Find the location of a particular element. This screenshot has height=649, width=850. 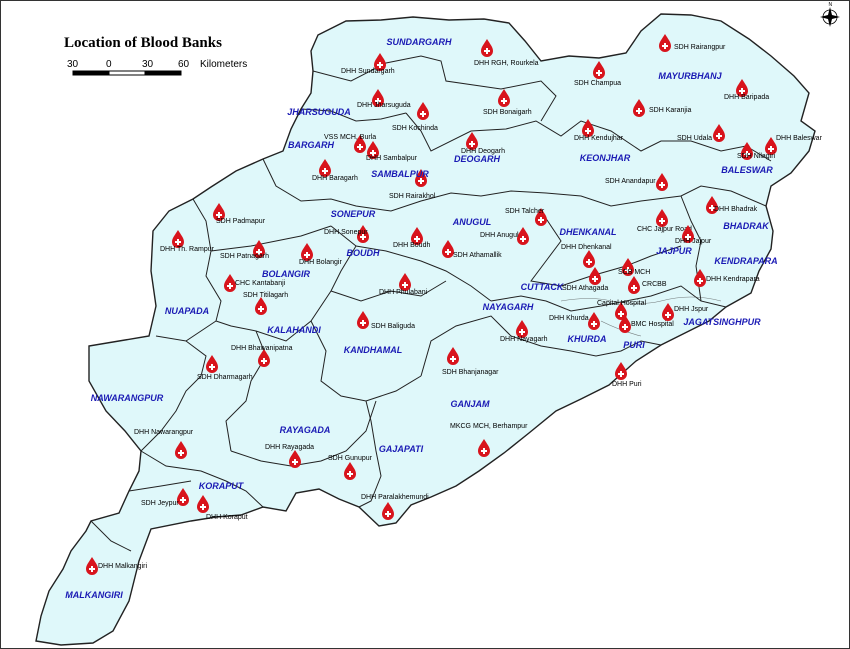

blood-bank-label: DHH Sonepur is located at coordinates (346, 232).